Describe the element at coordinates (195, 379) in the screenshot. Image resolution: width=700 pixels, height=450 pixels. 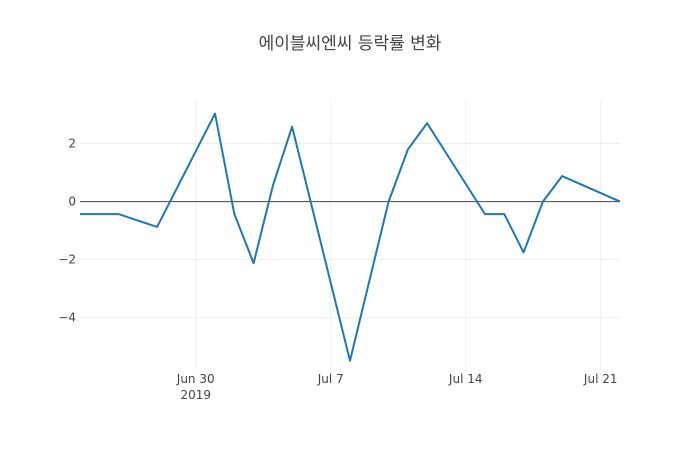
I see `x-tick-label: Jun 30` at that location.